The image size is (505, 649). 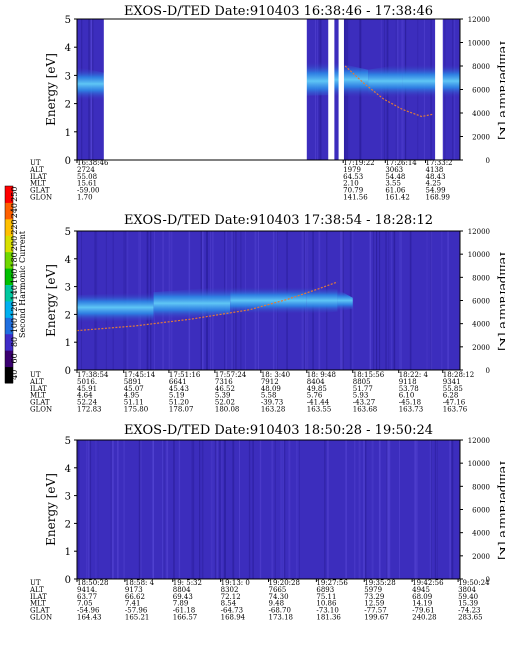 What do you see at coordinates (428, 583) in the screenshot?
I see `orbit-value: 19:42:56` at bounding box center [428, 583].